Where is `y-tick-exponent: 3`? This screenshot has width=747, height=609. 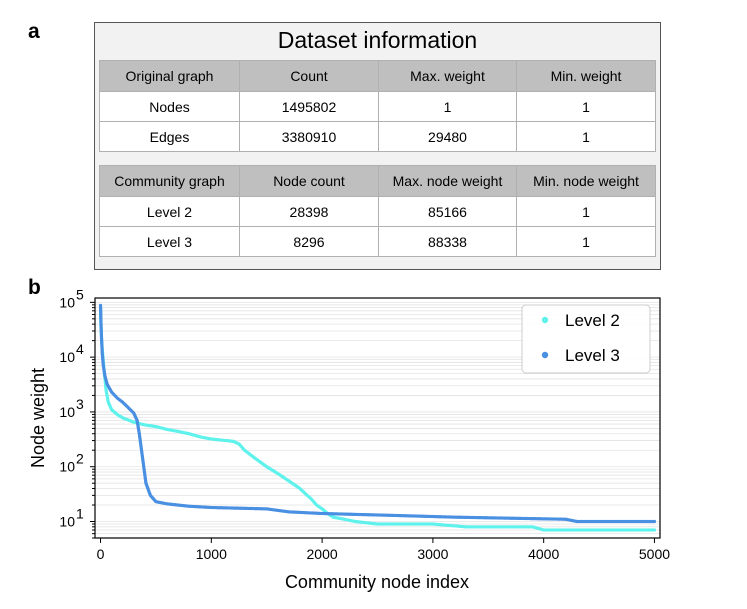
y-tick-exponent: 3 is located at coordinates (80, 404).